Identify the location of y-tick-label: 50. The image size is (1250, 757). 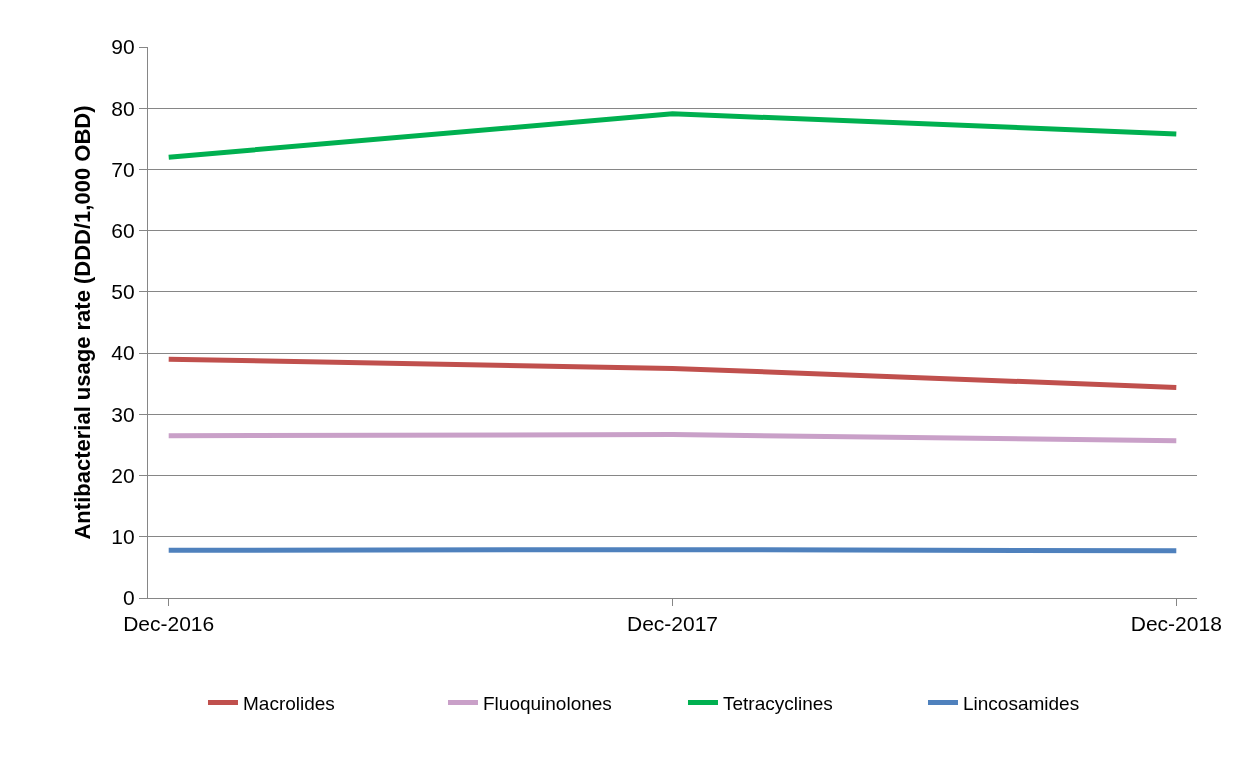
(123, 292).